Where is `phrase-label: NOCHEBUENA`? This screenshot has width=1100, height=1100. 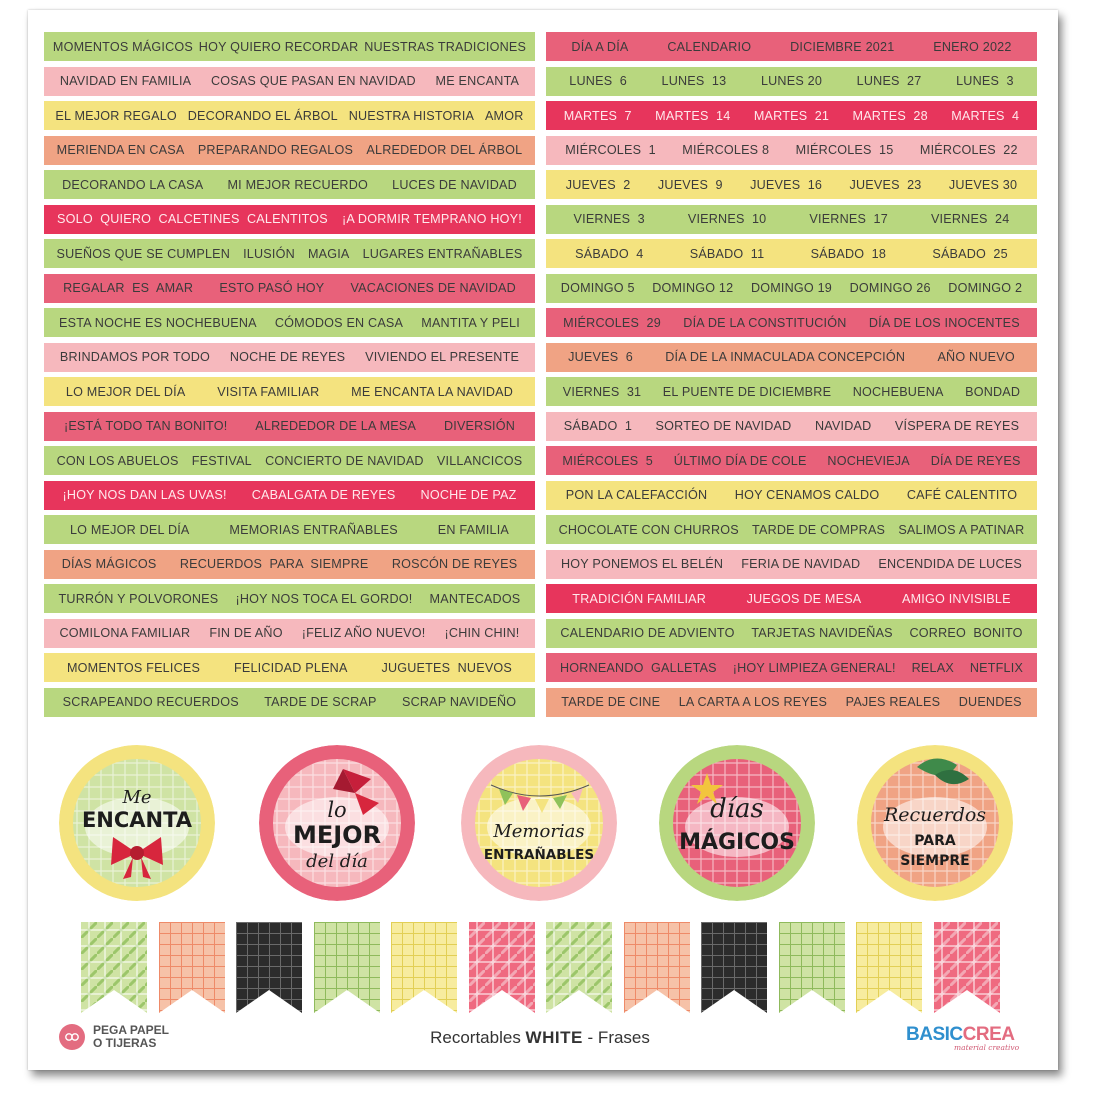 phrase-label: NOCHEBUENA is located at coordinates (898, 391).